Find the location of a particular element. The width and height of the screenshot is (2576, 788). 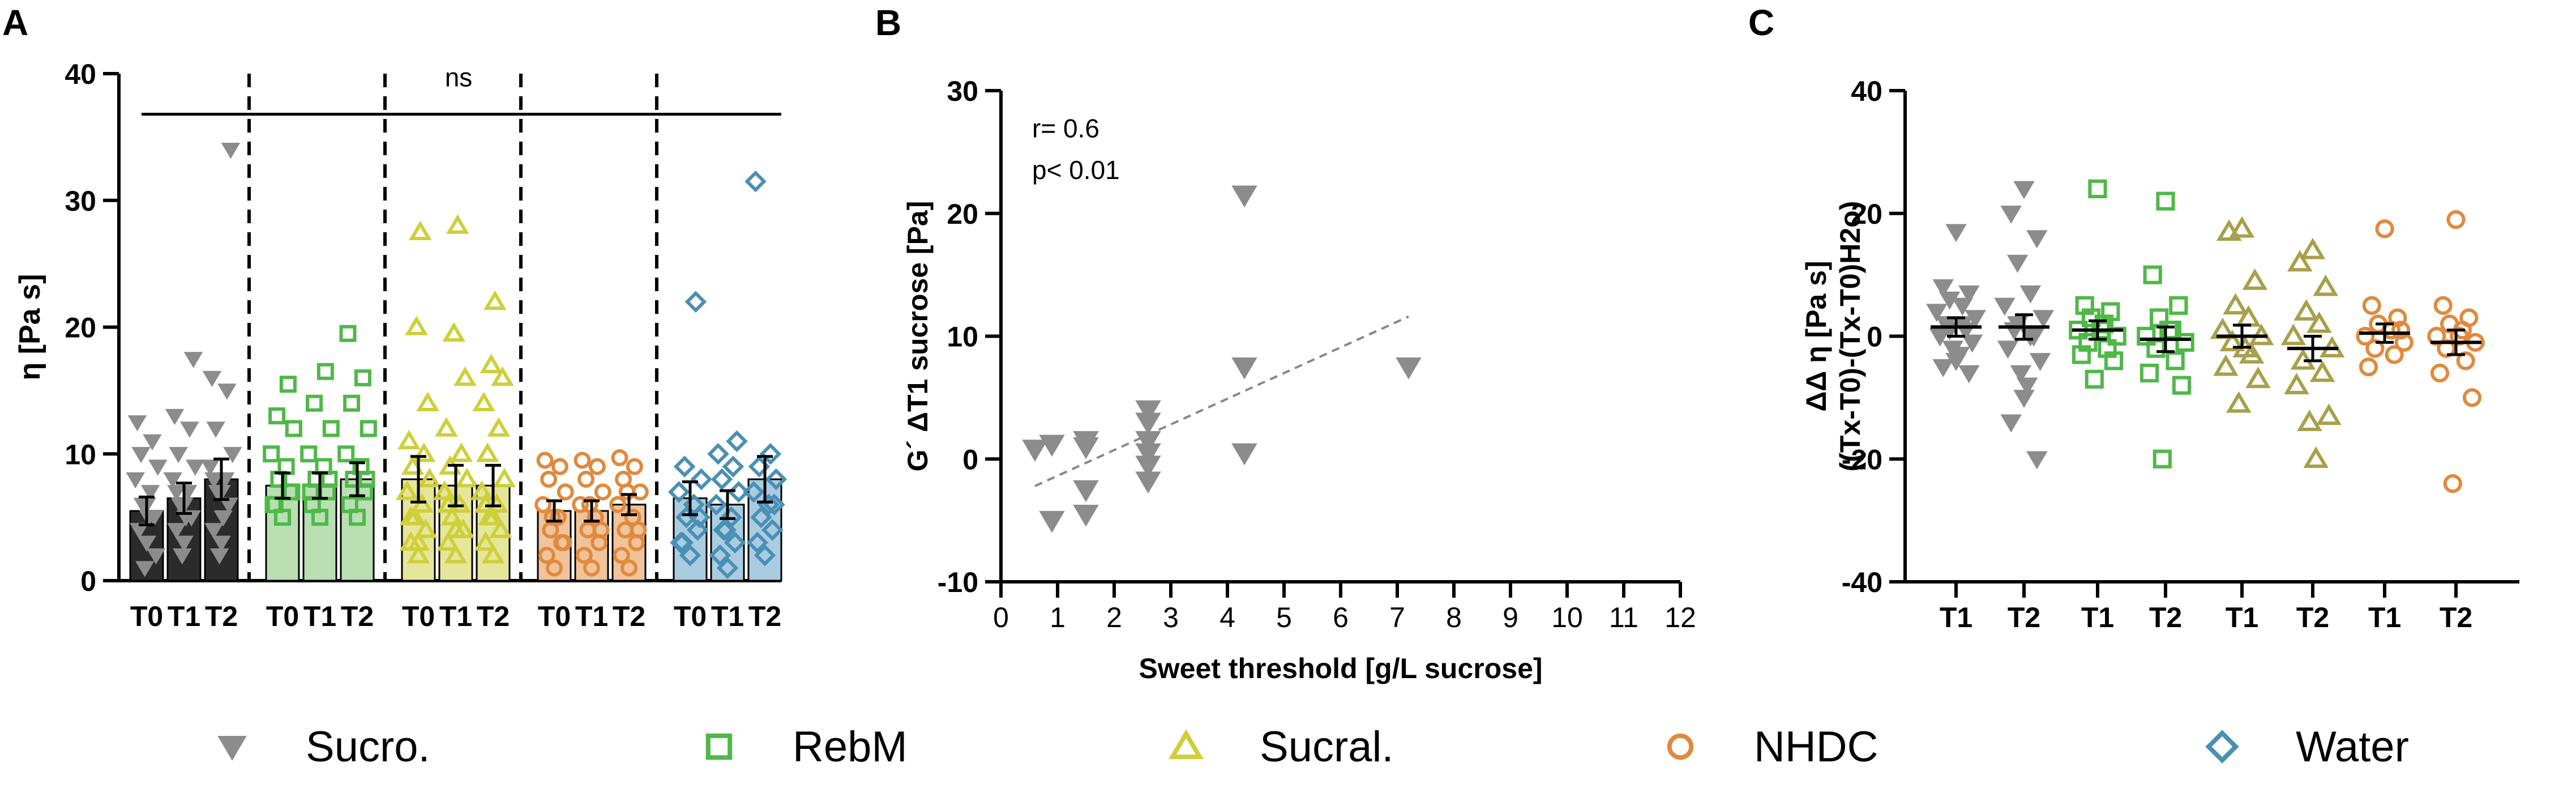

y-tick-label: 30 is located at coordinates (80, 201).